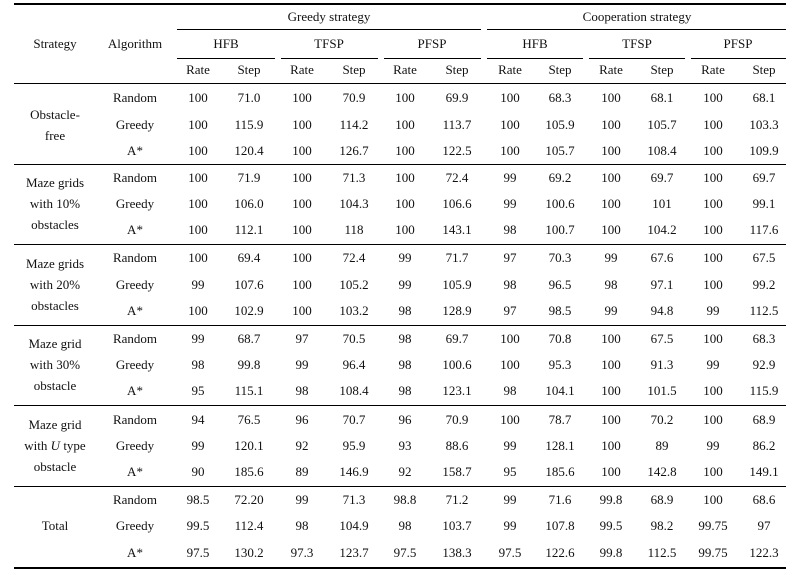 The width and height of the screenshot is (795, 572). Describe the element at coordinates (135, 177) in the screenshot. I see `algorithm-cell: Random` at that location.